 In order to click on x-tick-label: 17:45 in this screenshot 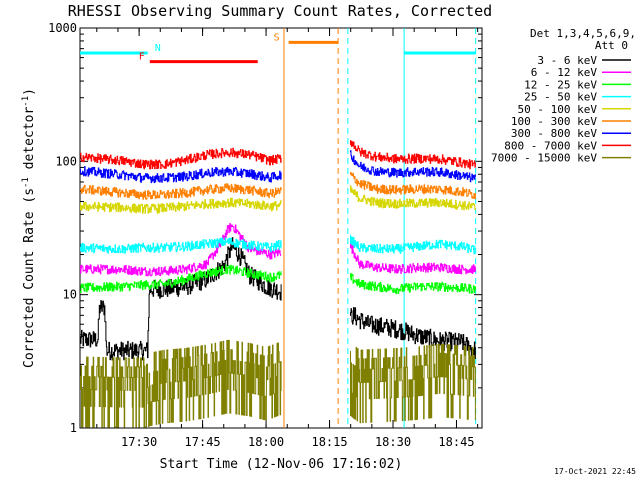, I will do `click(203, 442)`.